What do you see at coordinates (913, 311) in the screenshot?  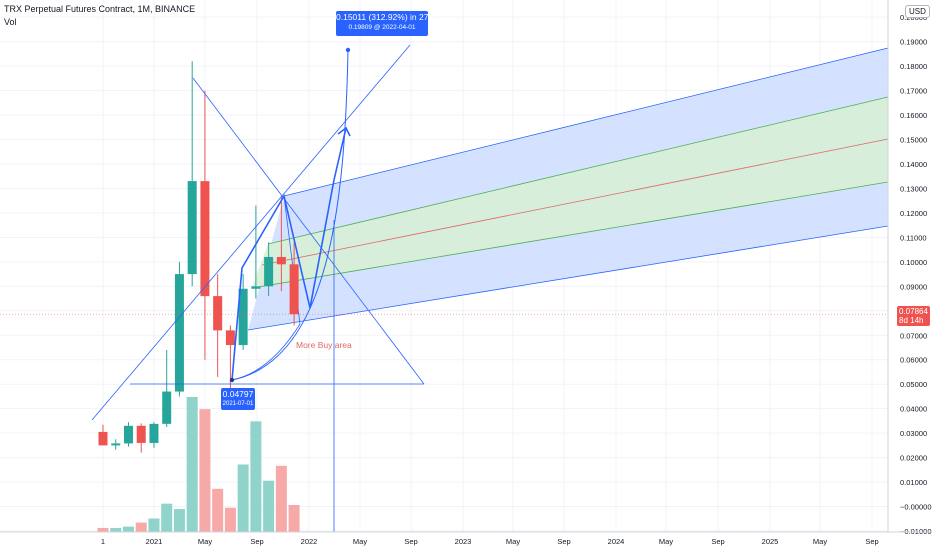 I see `last-price-value: 0.07864` at bounding box center [913, 311].